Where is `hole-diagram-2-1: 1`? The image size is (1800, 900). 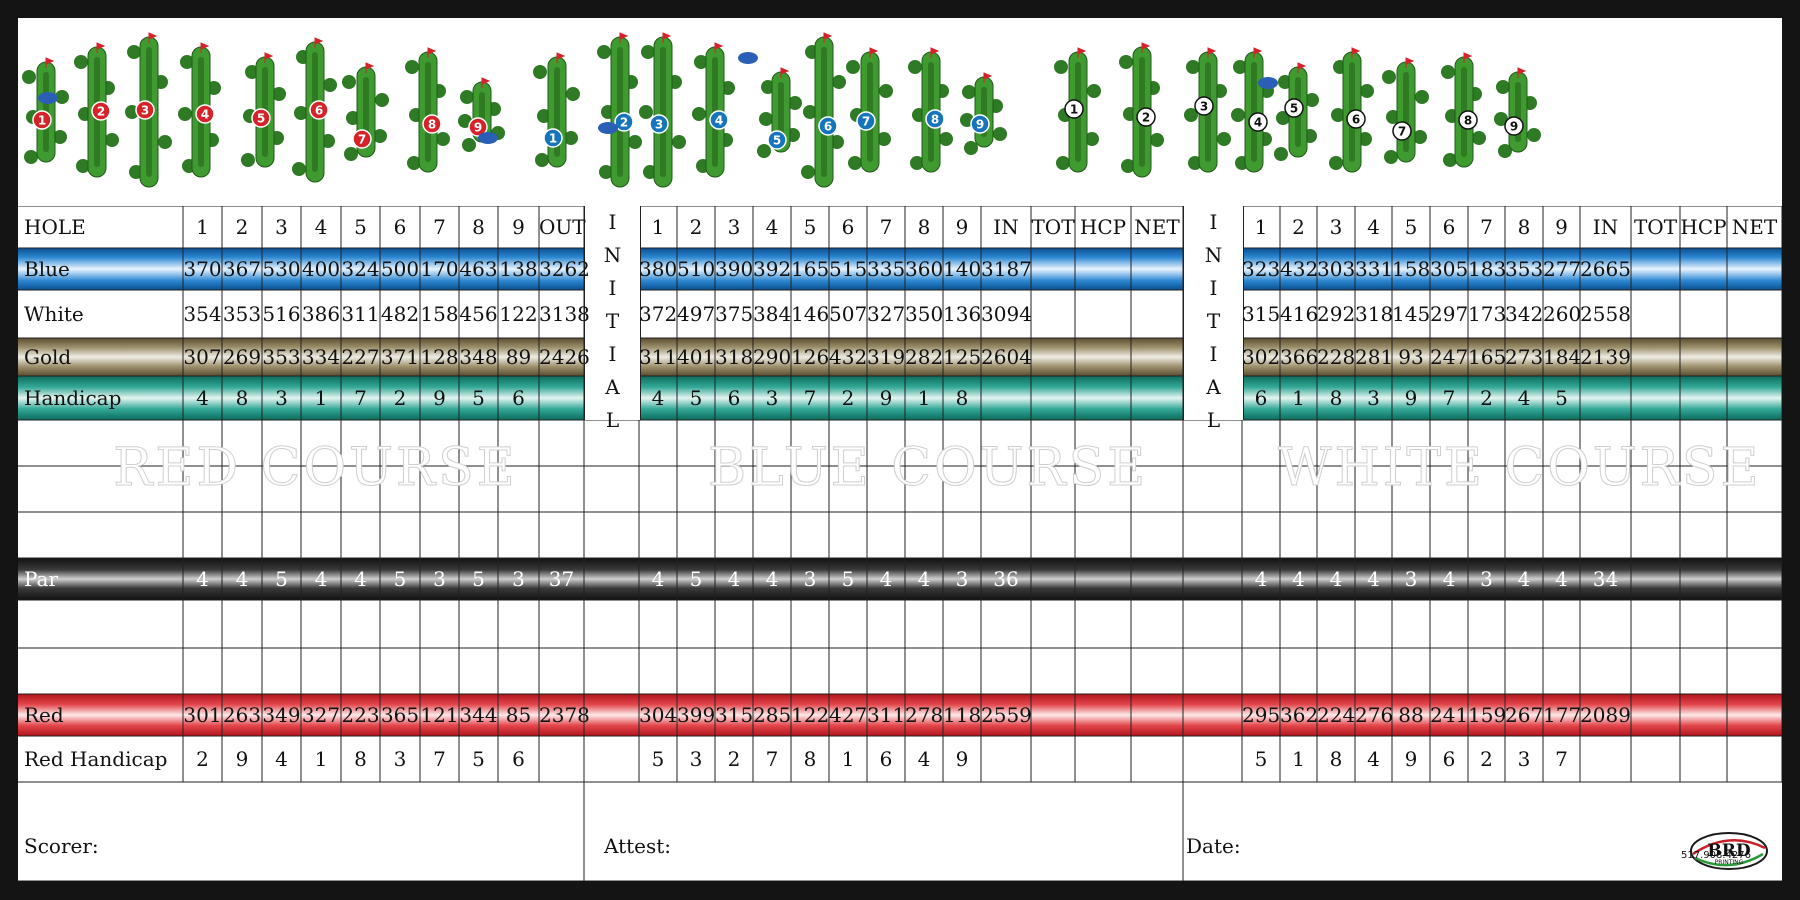
hole-diagram-2-1: 1 is located at coordinates (556, 110).